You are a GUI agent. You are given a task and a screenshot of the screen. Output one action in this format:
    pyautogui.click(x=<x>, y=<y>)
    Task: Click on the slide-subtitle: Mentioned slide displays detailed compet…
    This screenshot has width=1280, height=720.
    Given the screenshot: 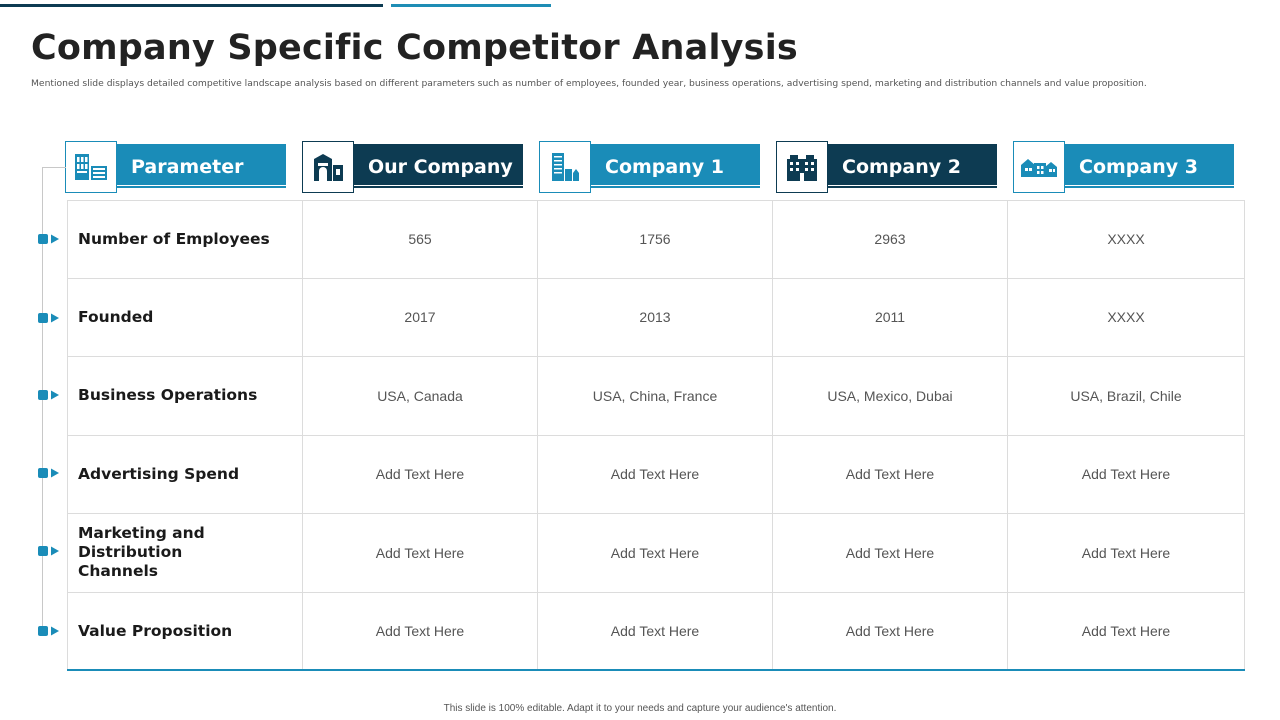 What is the action you would take?
    pyautogui.click(x=589, y=83)
    